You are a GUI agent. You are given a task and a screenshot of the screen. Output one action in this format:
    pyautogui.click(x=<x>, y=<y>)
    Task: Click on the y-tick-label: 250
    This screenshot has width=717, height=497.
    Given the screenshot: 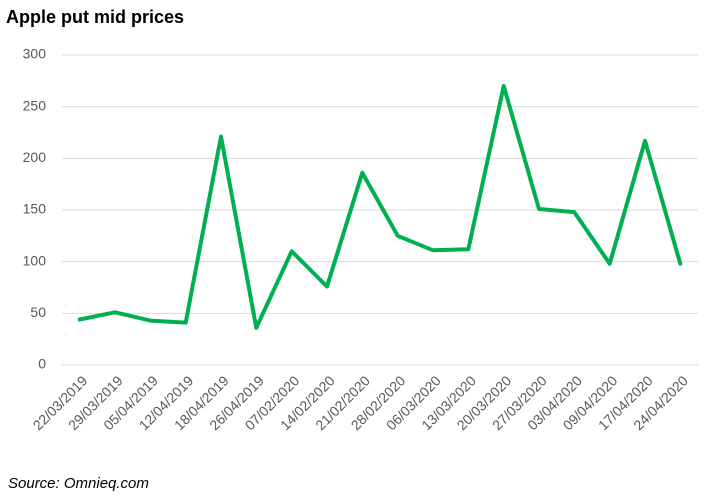 What is the action you would take?
    pyautogui.click(x=35, y=105)
    